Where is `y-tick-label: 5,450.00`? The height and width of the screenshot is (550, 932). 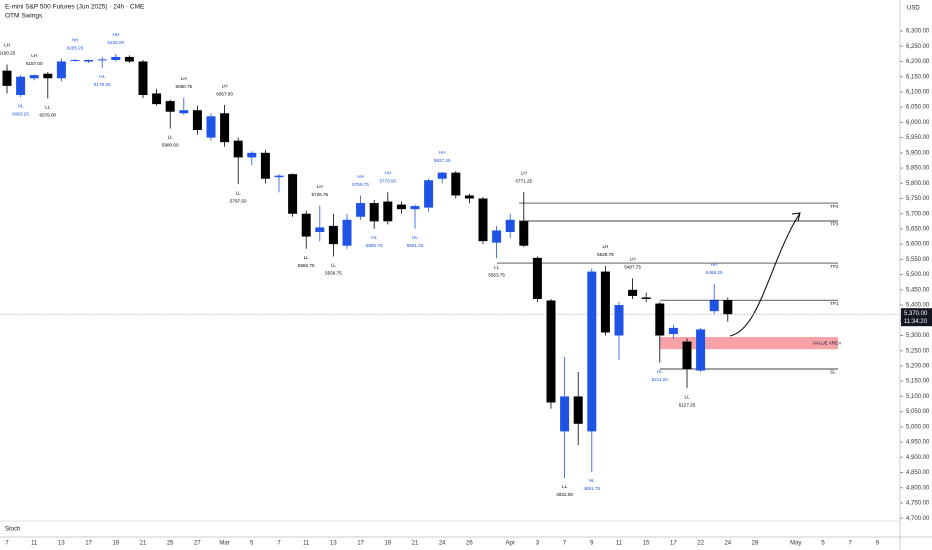 y-tick-label: 5,450.00 is located at coordinates (918, 290).